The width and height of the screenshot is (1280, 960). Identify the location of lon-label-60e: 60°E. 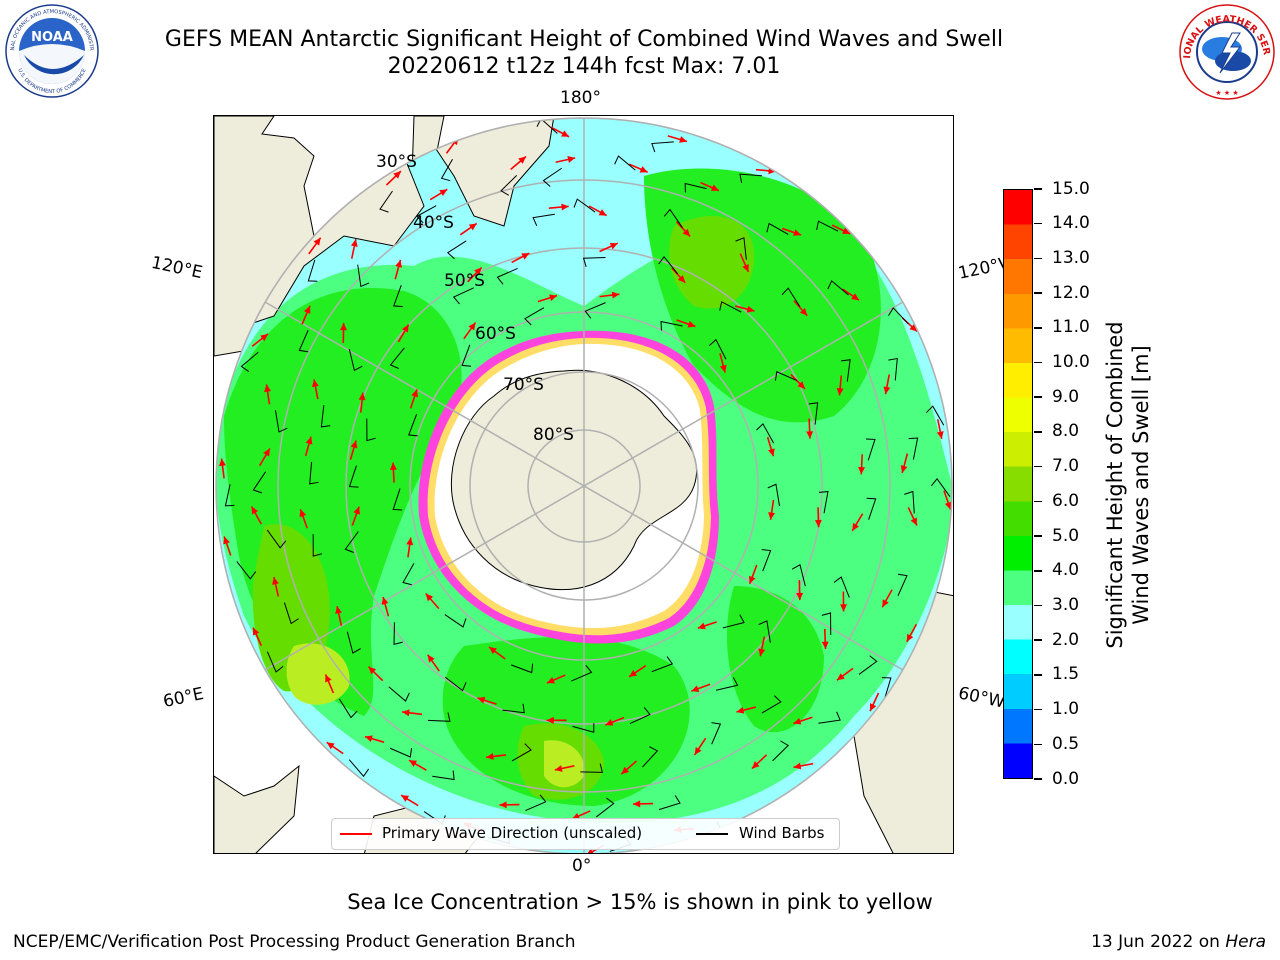
(183, 698).